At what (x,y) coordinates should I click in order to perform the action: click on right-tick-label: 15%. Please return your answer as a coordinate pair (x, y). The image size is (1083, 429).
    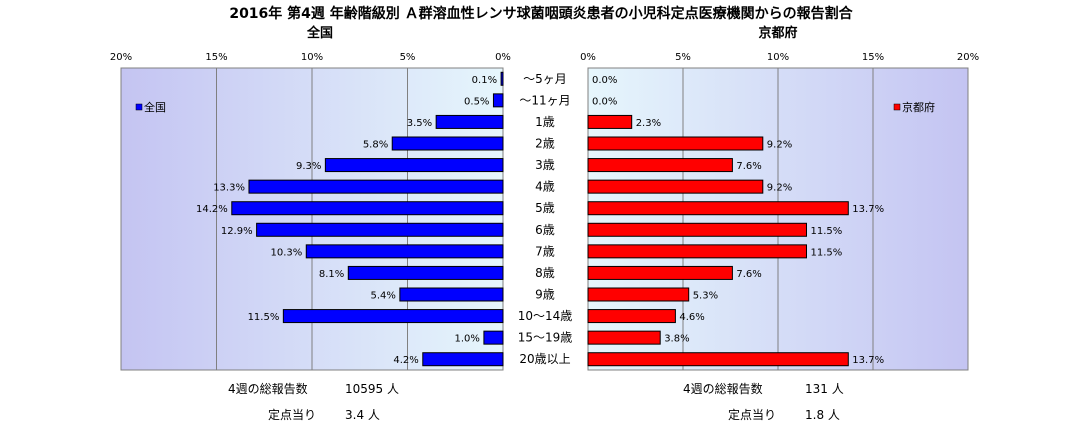
    Looking at the image, I should click on (873, 57).